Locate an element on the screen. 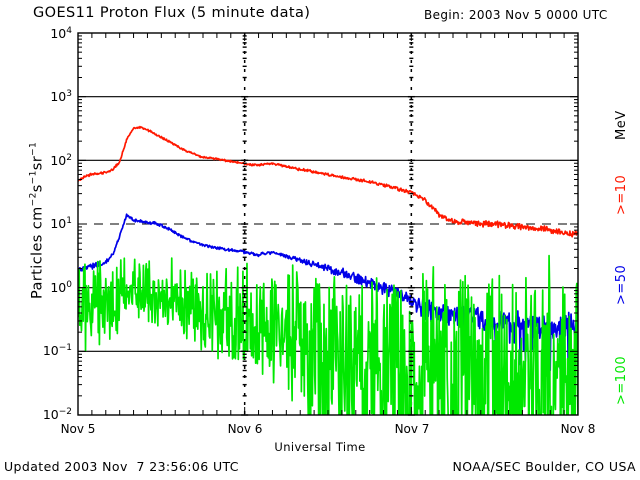  y-tick-label-1em1: 10⁻¹ is located at coordinates (57, 351).